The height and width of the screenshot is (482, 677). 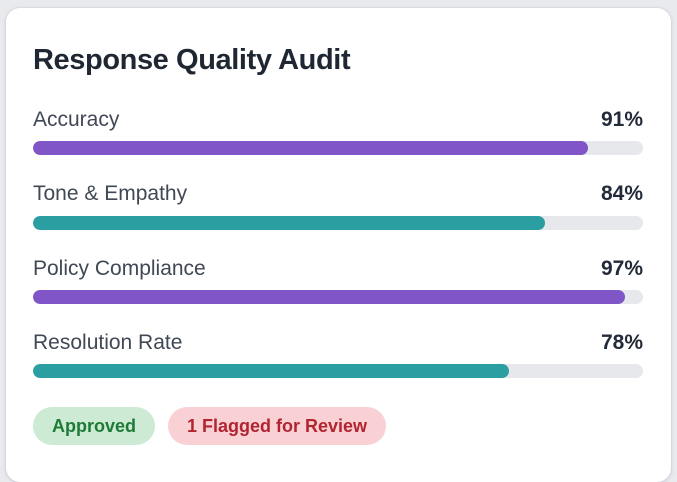 What do you see at coordinates (119, 268) in the screenshot?
I see `metric-label: Policy Compliance` at bounding box center [119, 268].